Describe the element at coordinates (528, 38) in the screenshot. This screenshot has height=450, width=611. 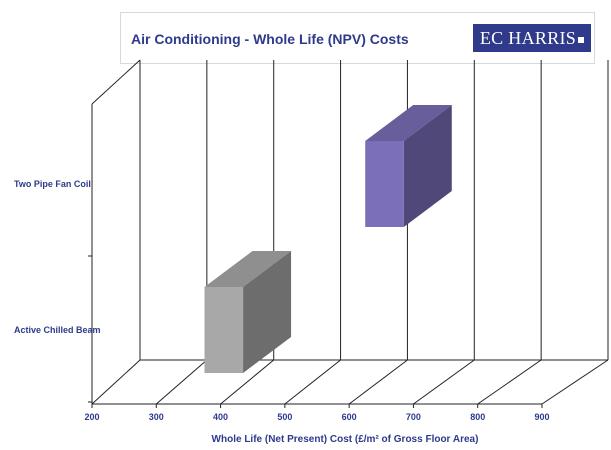
I see `brand-name: EC HARRIS` at that location.